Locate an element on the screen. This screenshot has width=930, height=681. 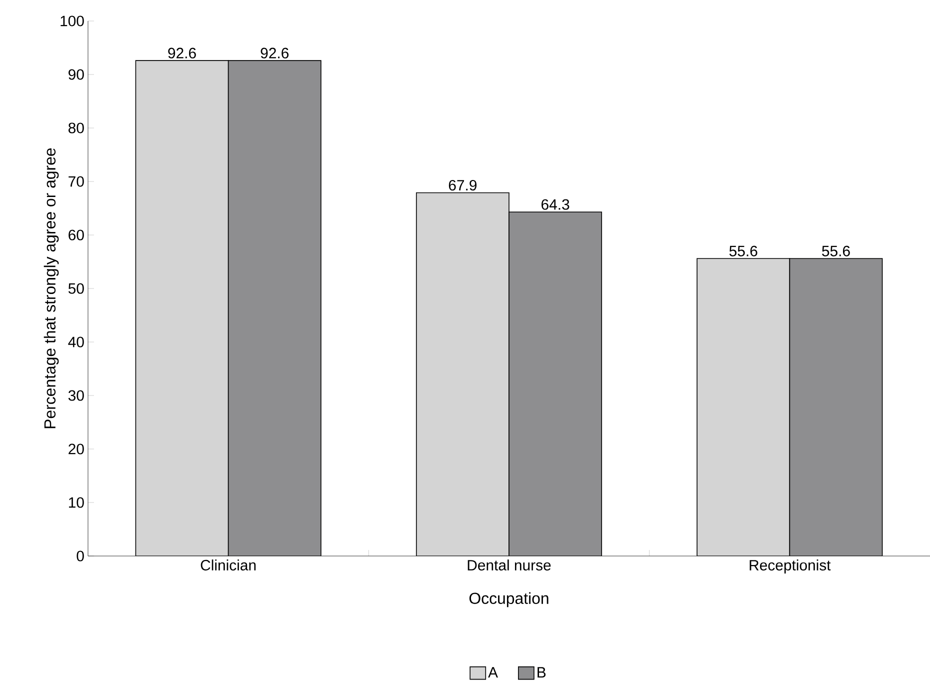
legend-label: A is located at coordinates (493, 672).